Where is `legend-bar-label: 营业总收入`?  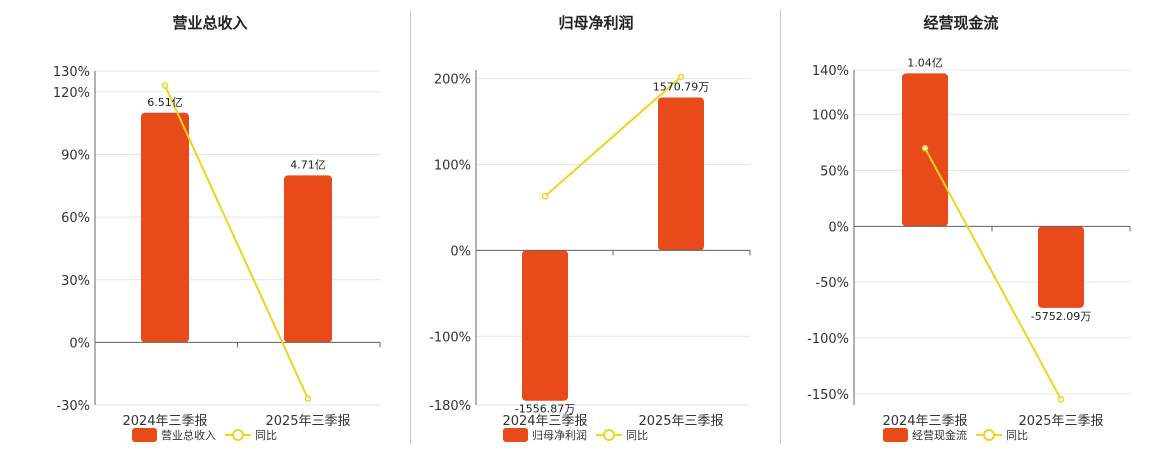
legend-bar-label: 营业总收入 is located at coordinates (188, 435).